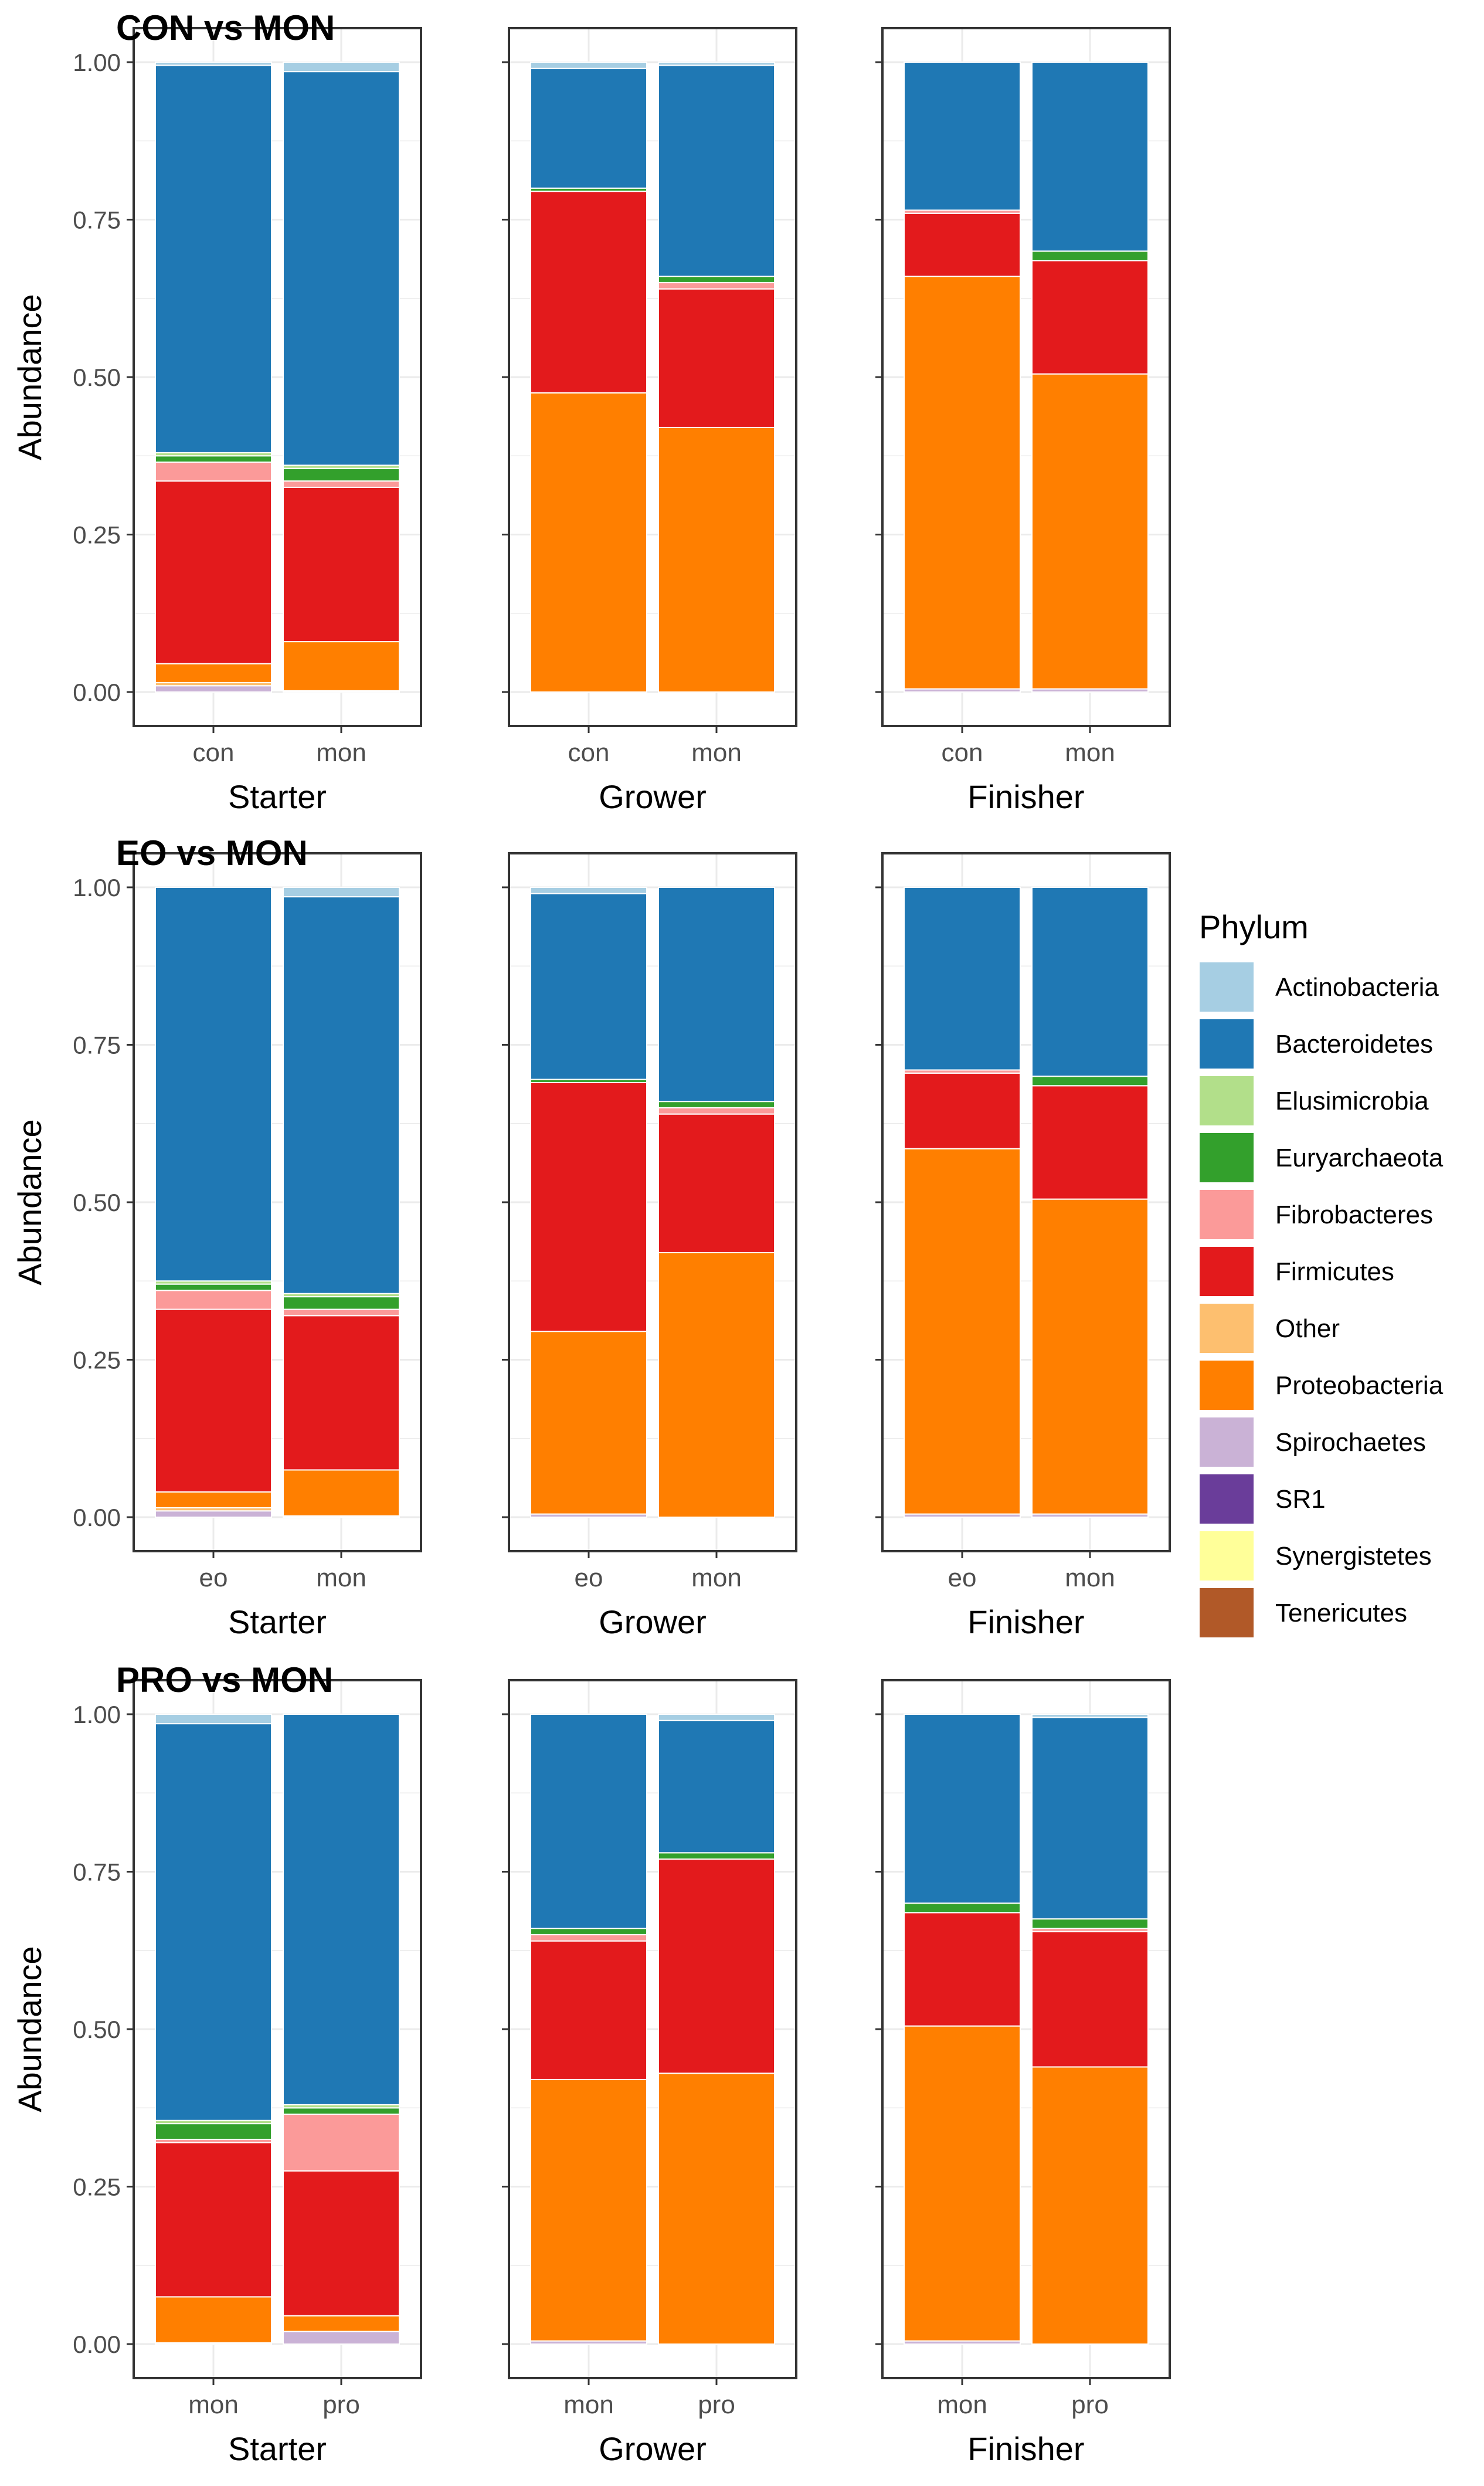 The image size is (1484, 2486). I want to click on bar-eo, so click(214, 1202).